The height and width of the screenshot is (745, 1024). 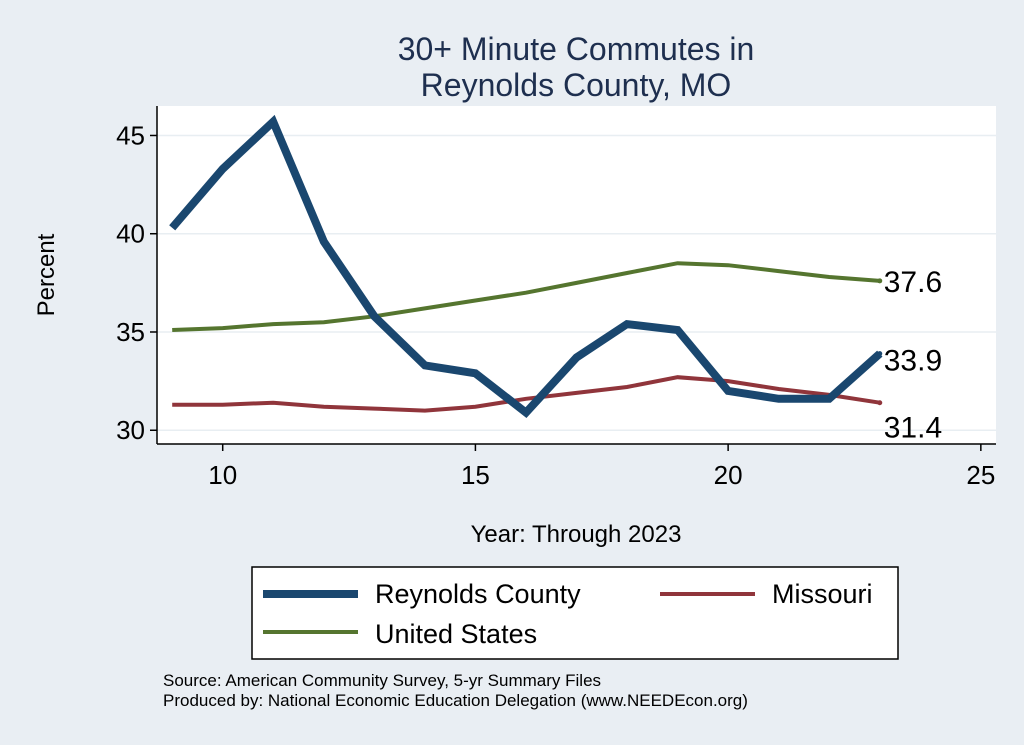 I want to click on y-tick-label-40: 40, so click(x=130, y=234).